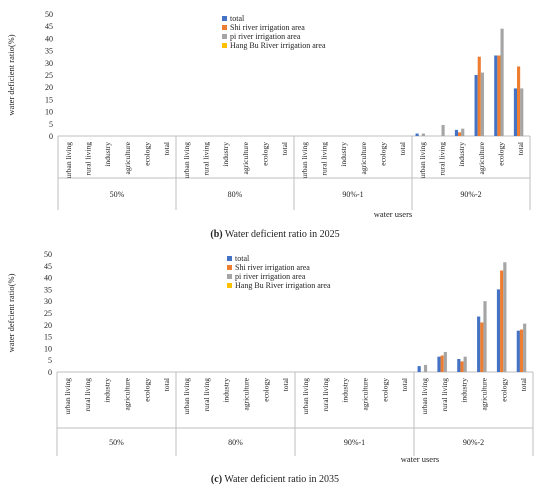 The width and height of the screenshot is (550, 488). Describe the element at coordinates (224, 27) in the screenshot. I see `legend-swatch-shi` at that location.